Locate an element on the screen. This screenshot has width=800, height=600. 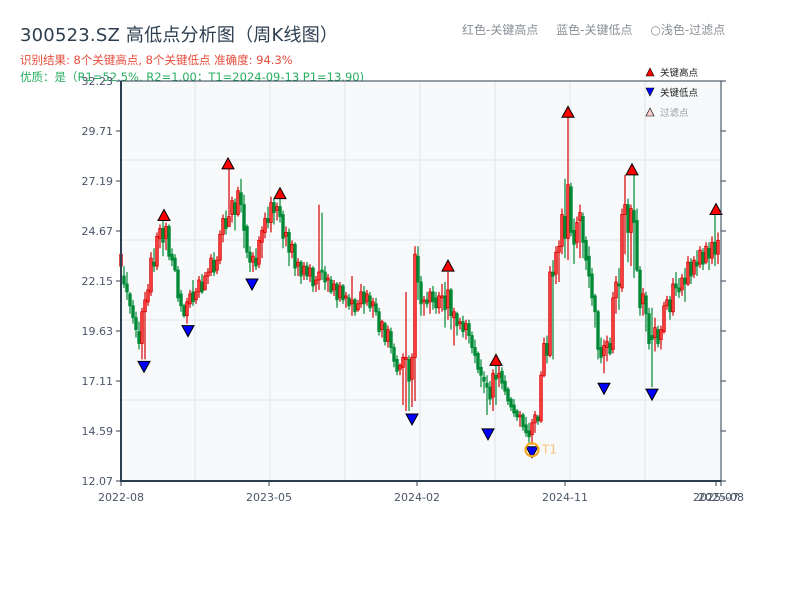
x-tick-label: 2024-02 is located at coordinates (417, 497).